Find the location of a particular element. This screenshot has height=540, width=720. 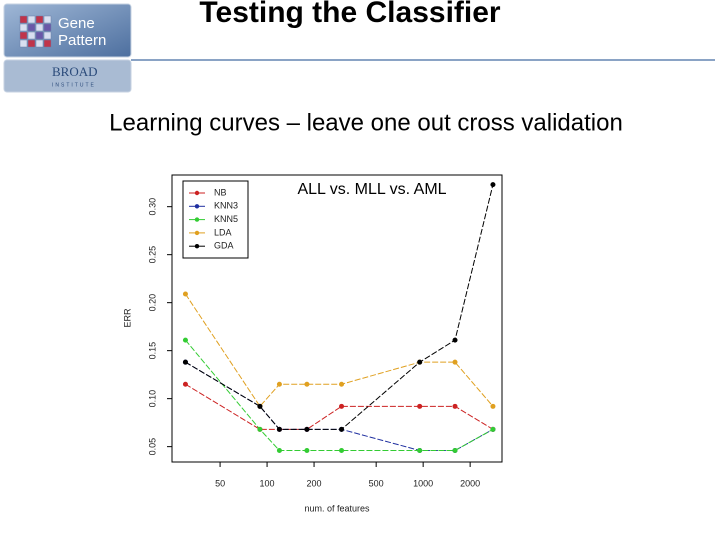

x-tick-label: 100 is located at coordinates (267, 483).